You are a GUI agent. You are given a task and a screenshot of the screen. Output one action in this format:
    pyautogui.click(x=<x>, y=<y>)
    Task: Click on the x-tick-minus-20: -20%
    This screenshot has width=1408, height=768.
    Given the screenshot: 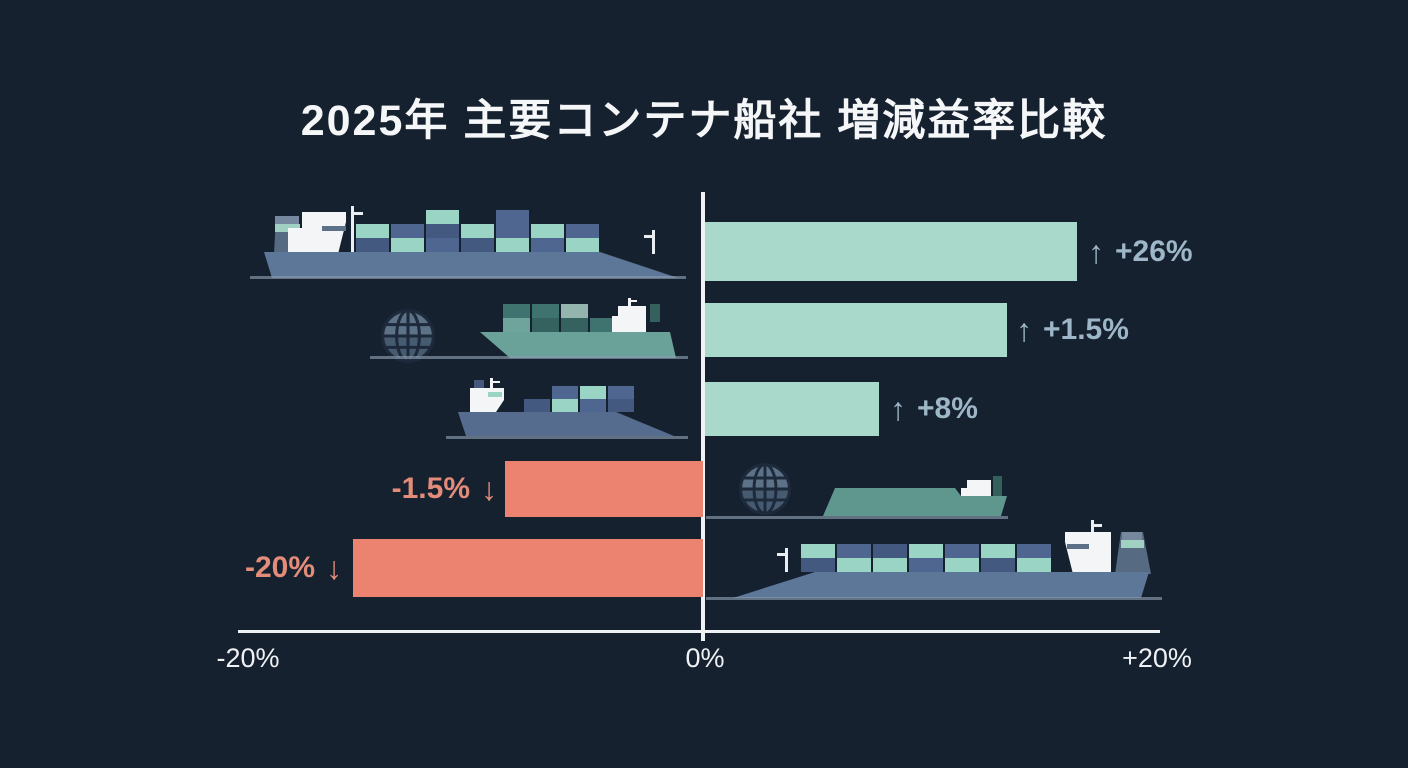 What is the action you would take?
    pyautogui.click(x=248, y=658)
    